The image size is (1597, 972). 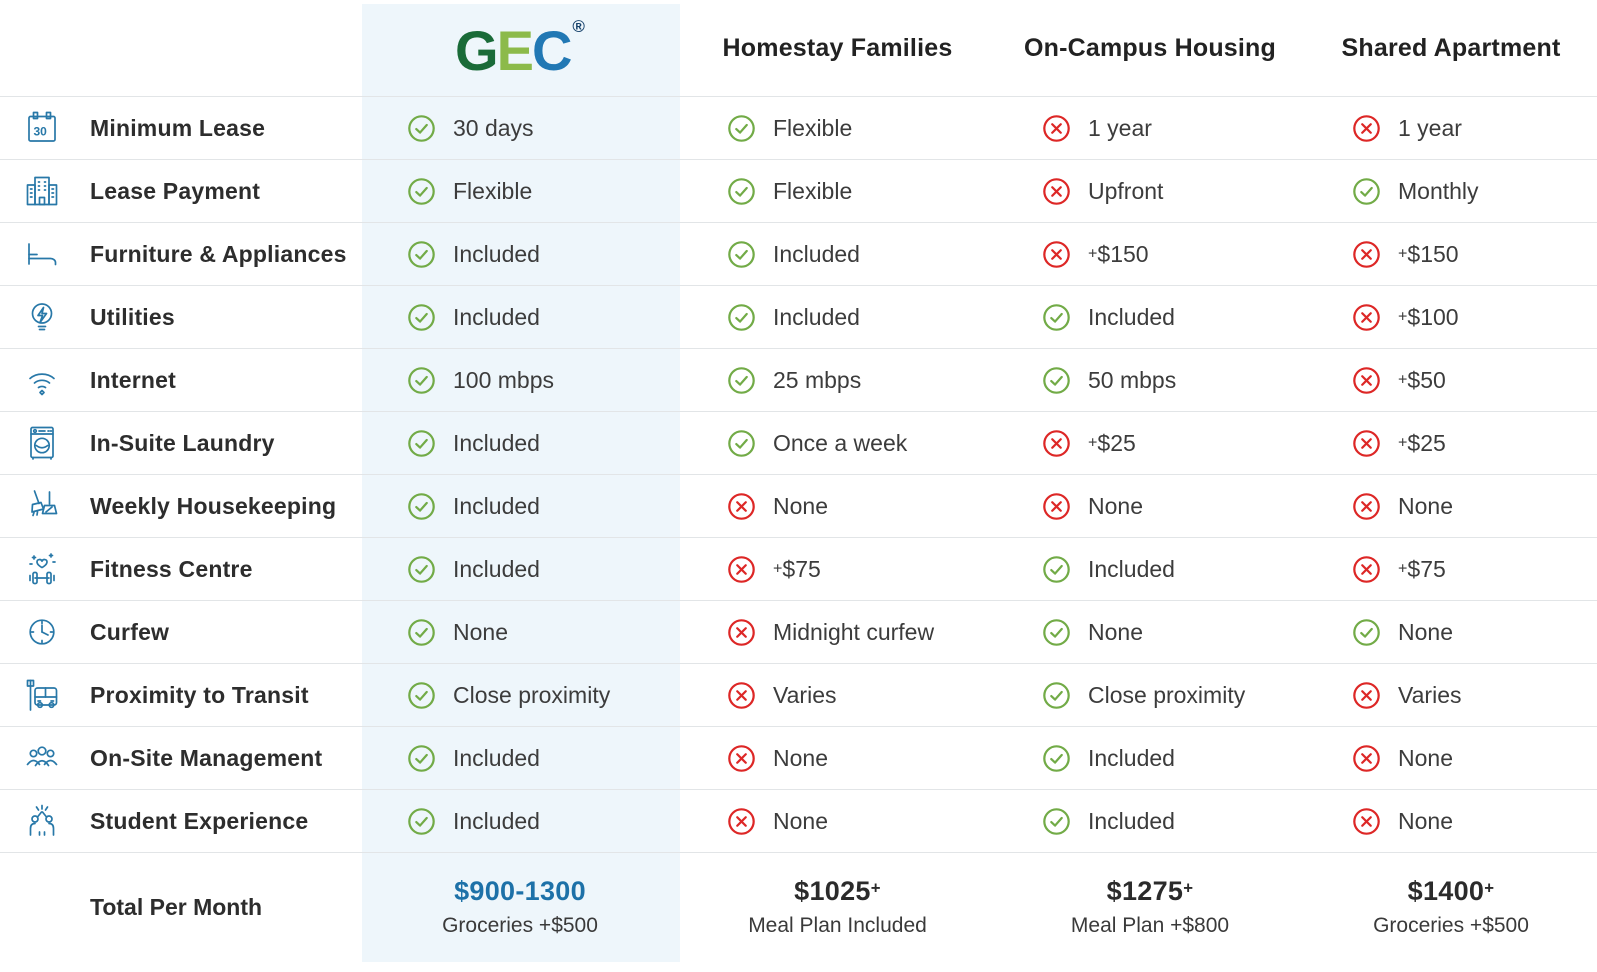 I want to click on feature-cell: Curfew, so click(x=180, y=632).